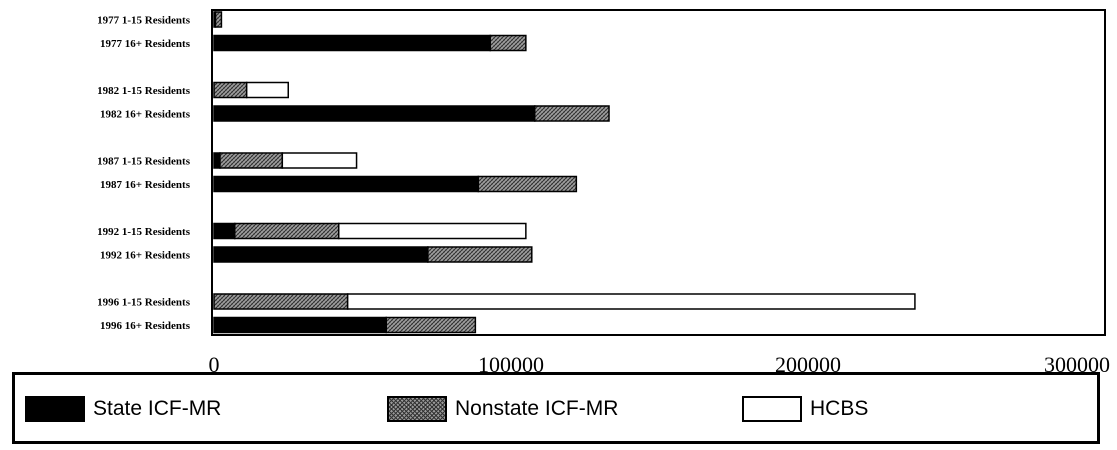  Describe the element at coordinates (145, 115) in the screenshot. I see `category-label: 1982 16+ Residents` at that location.